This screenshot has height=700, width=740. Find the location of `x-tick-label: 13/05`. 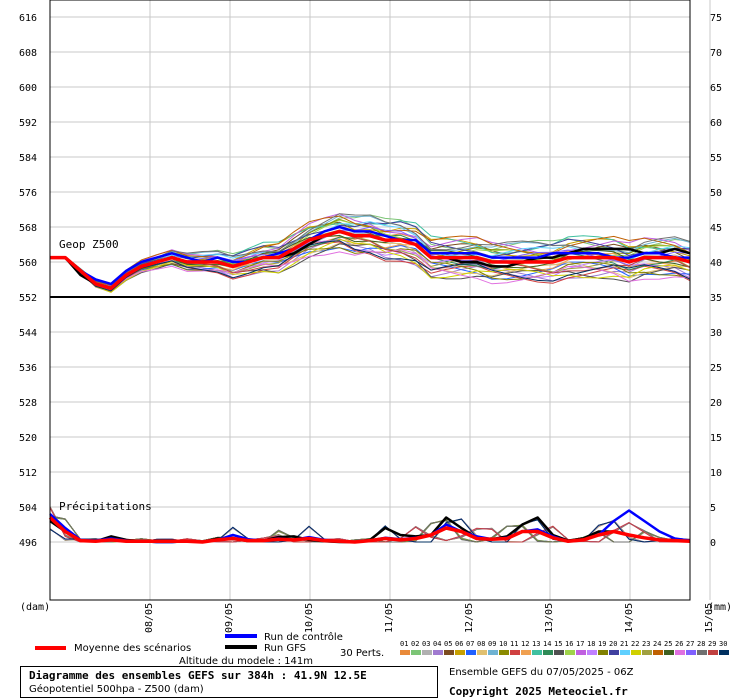

x-tick-label: 13/05 is located at coordinates (549, 618).